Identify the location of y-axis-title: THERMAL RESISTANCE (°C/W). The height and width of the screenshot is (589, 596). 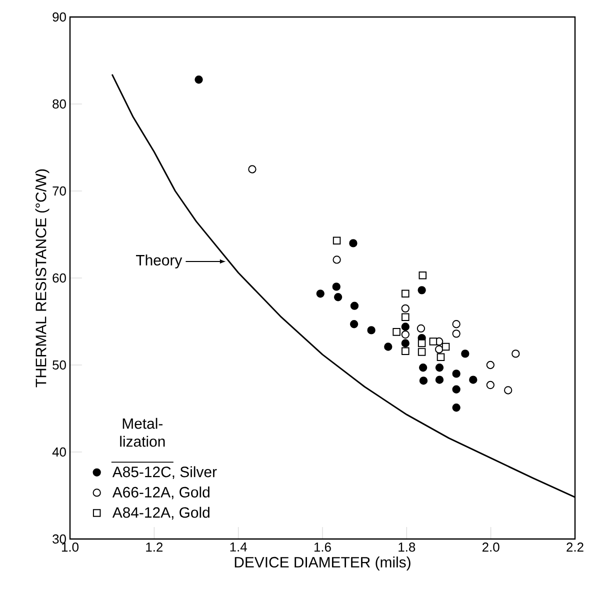
(42, 278).